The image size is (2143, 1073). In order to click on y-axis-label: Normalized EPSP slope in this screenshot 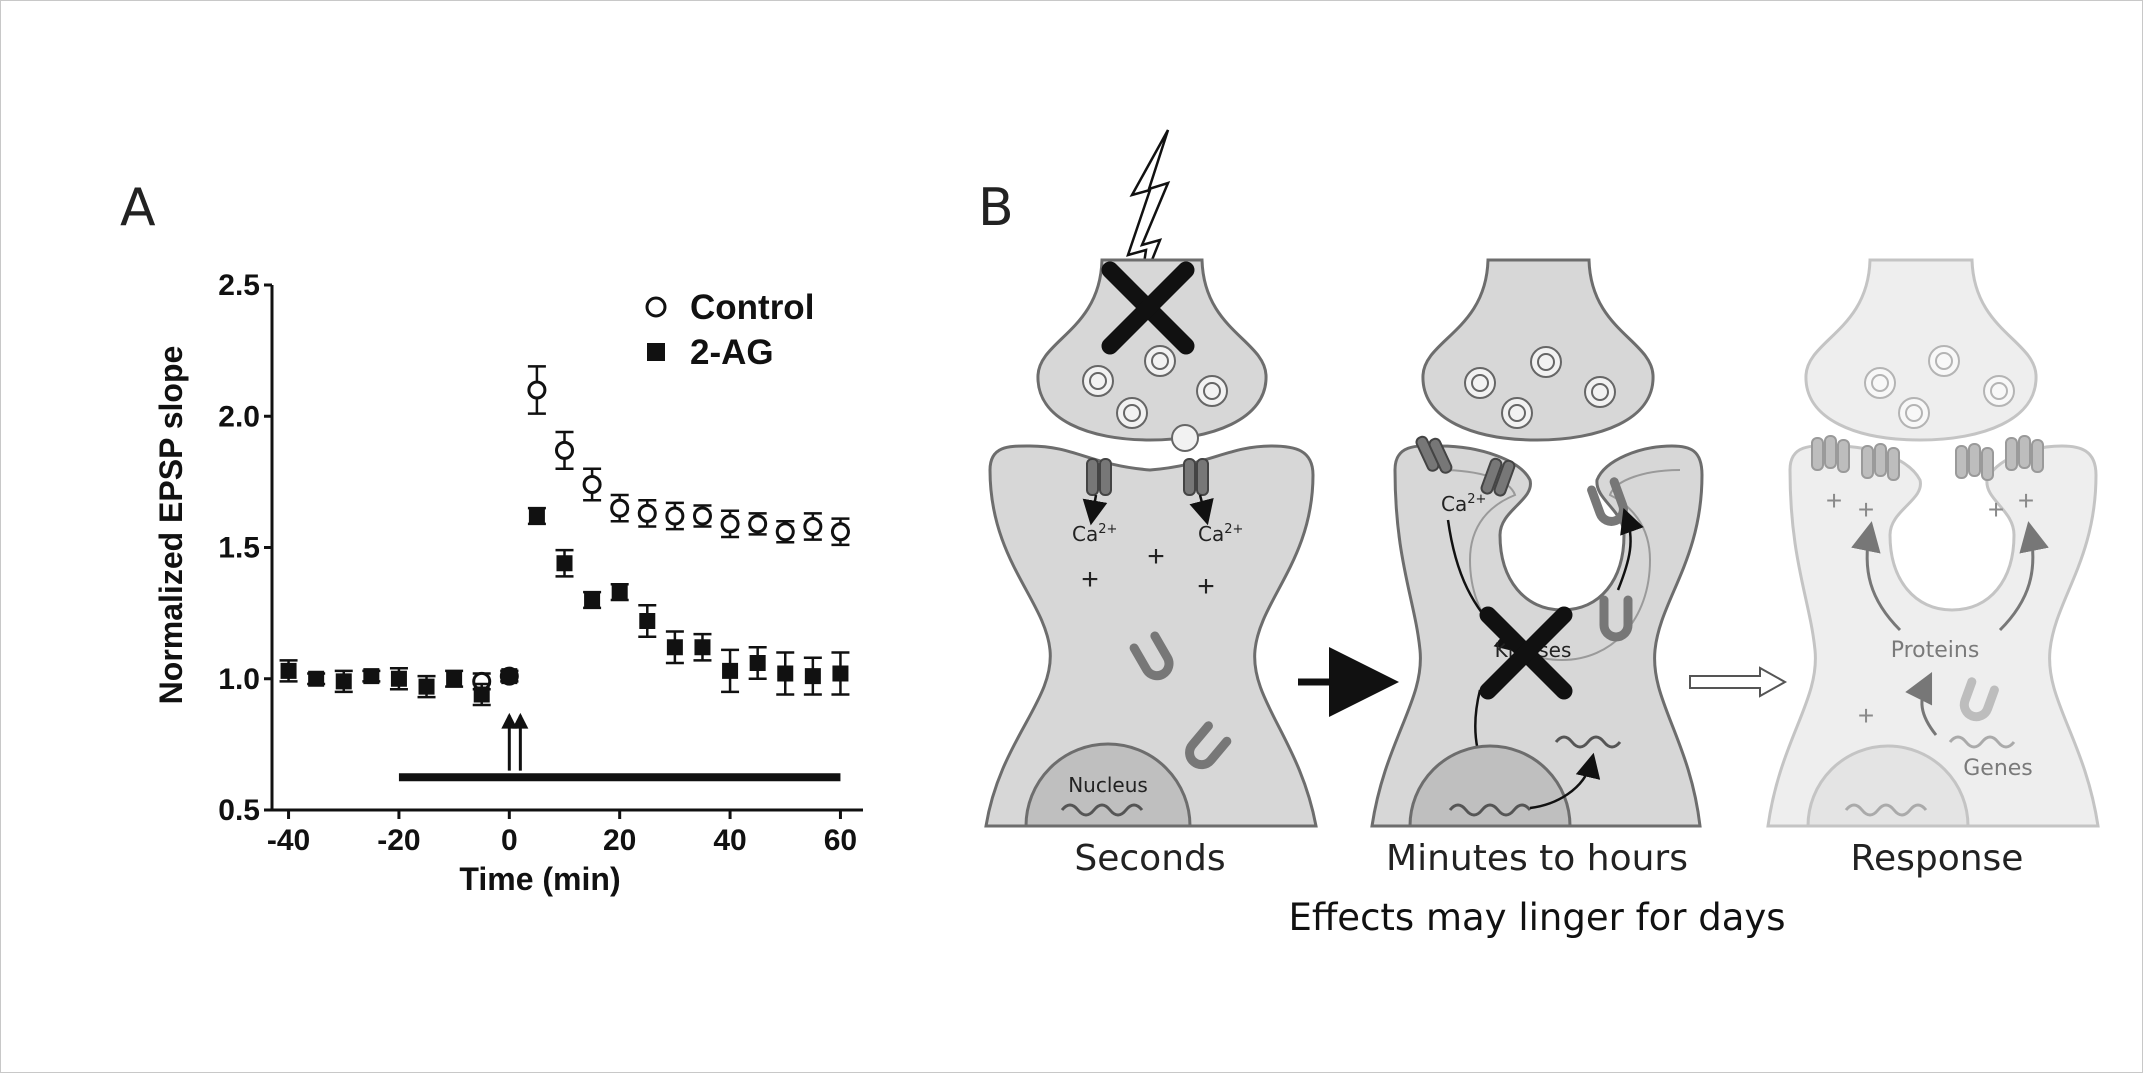, I will do `click(171, 525)`.